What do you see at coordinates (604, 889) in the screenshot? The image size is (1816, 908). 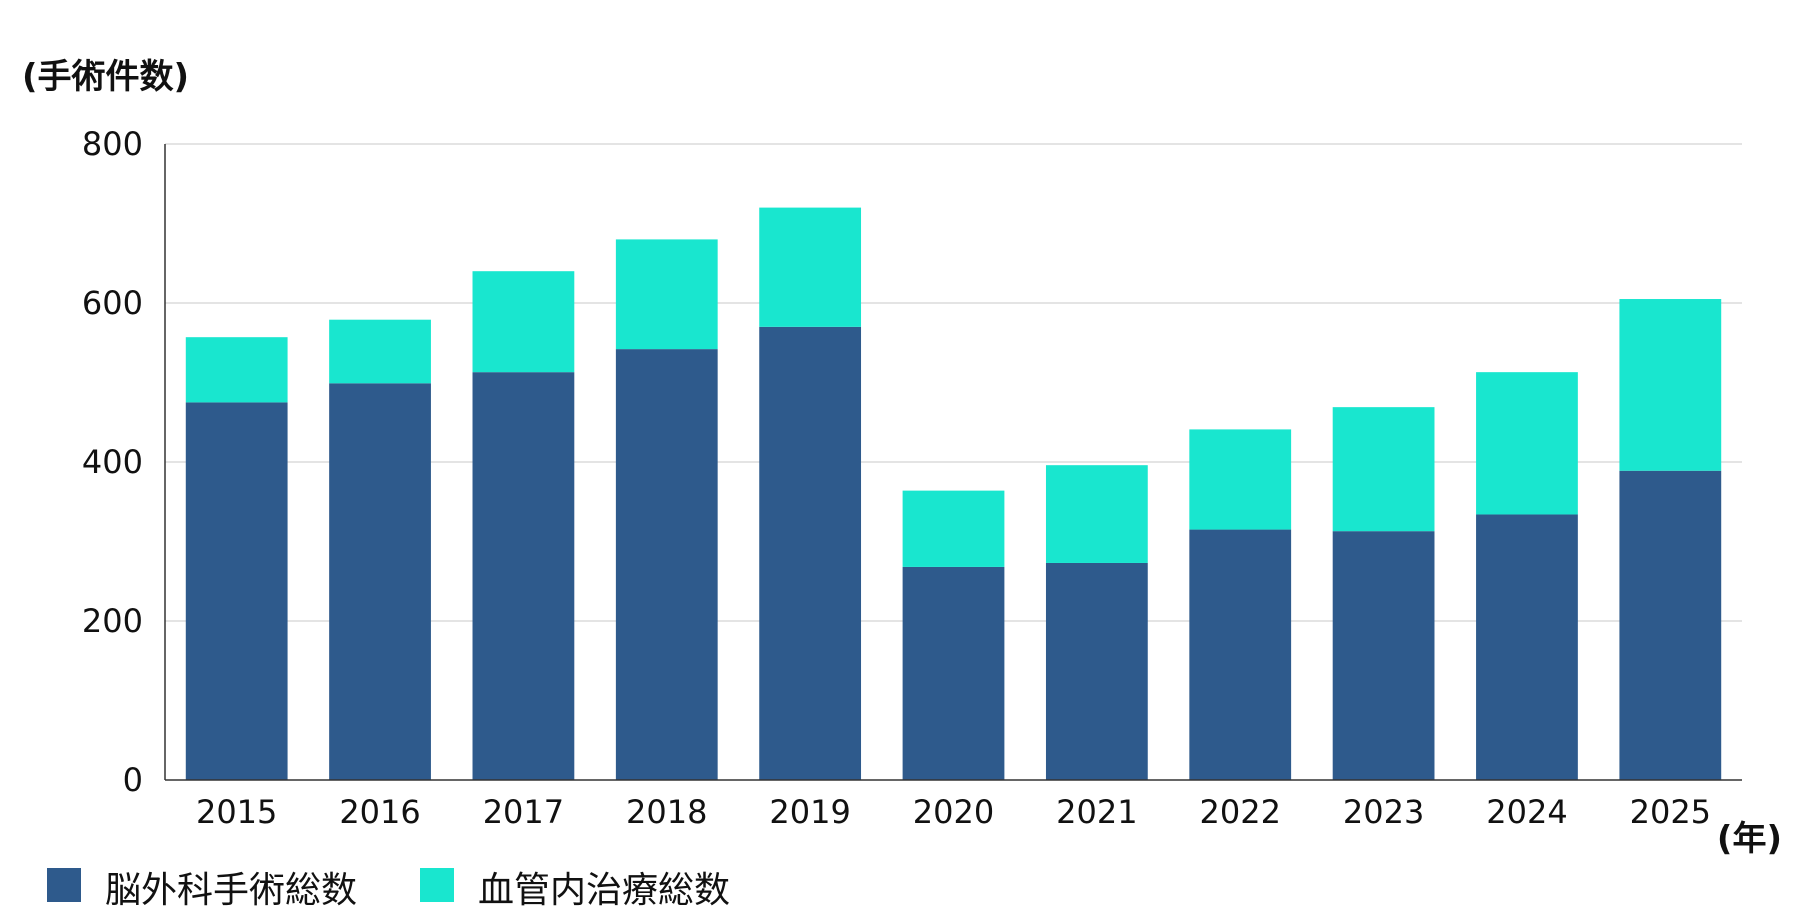 I see `legend-label-endovascular: 血管内治療総数` at bounding box center [604, 889].